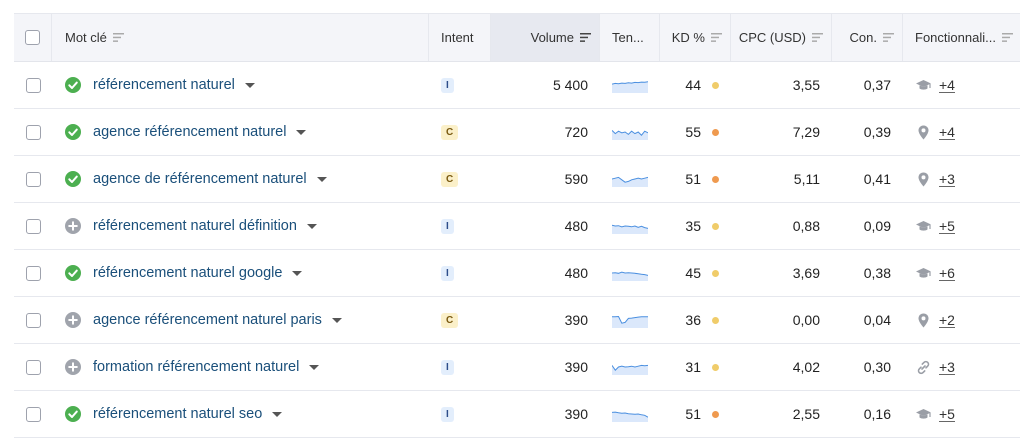  Describe the element at coordinates (781, 273) in the screenshot. I see `cpc-cell: 3,69` at that location.